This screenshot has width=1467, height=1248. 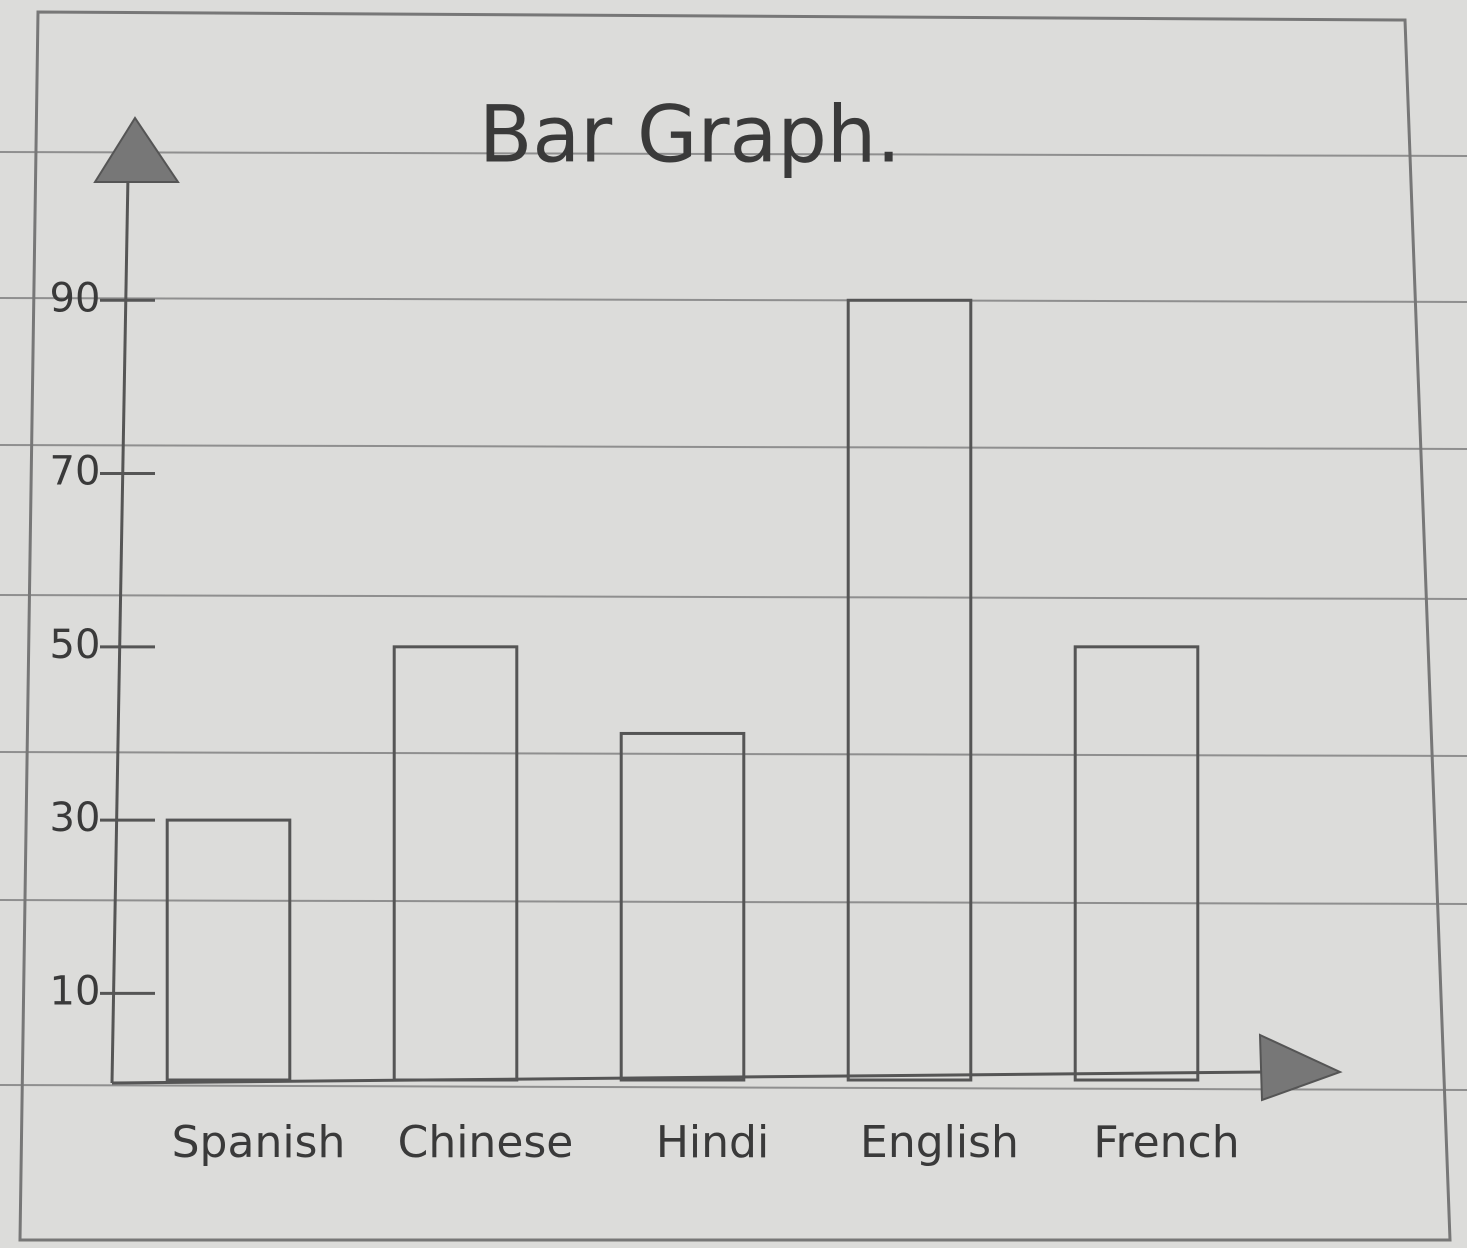 I want to click on x-tick-label: Chinese, so click(x=486, y=1142).